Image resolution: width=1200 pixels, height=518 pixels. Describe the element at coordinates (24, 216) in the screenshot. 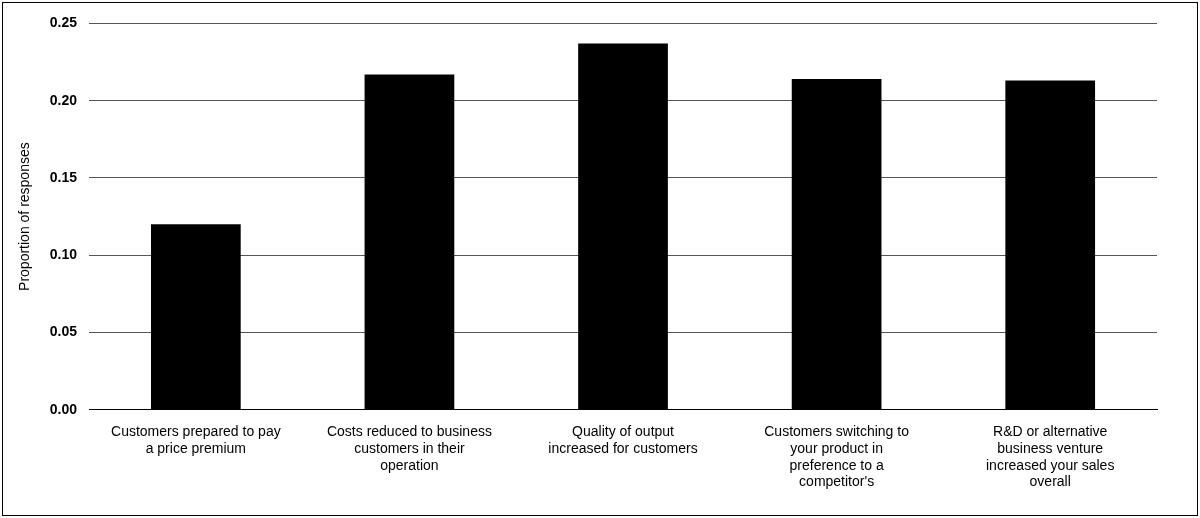

I see `y-axis-title: Proportion of responses` at that location.